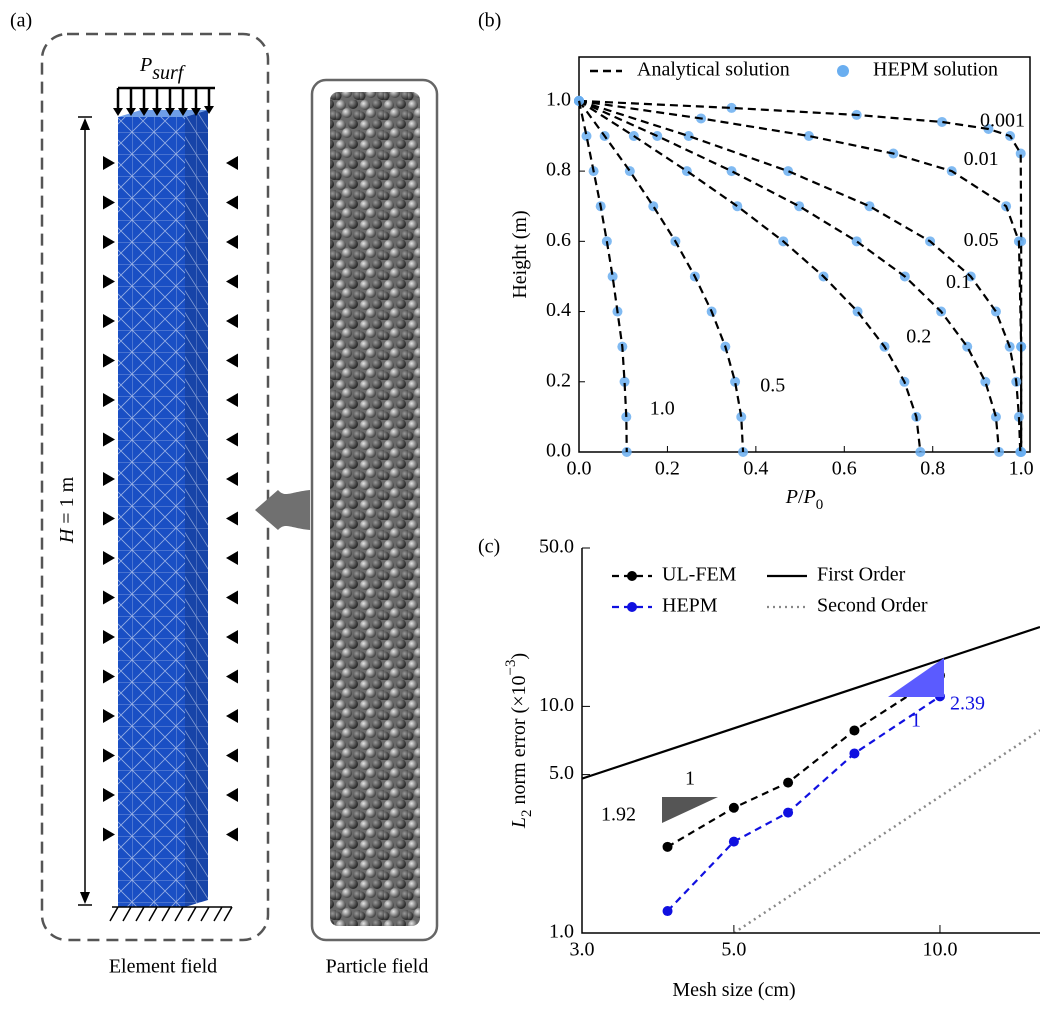 This screenshot has height=1009, width=1040. I want to click on x-tick-label: 0.8, so click(932, 469).